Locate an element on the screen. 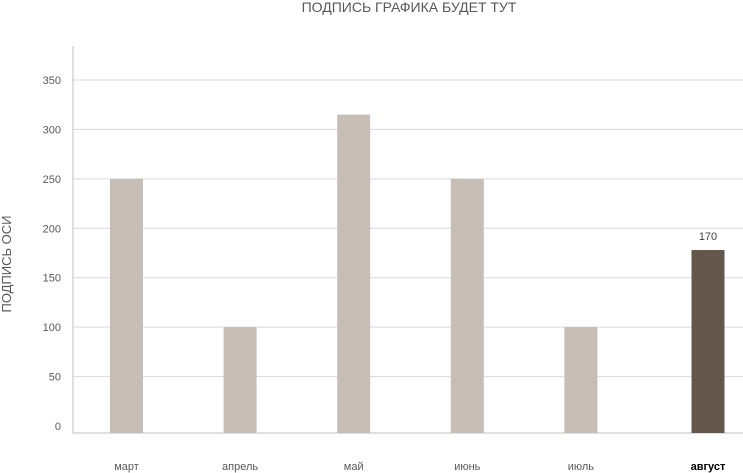  y-tick-label: 0 is located at coordinates (58, 427).